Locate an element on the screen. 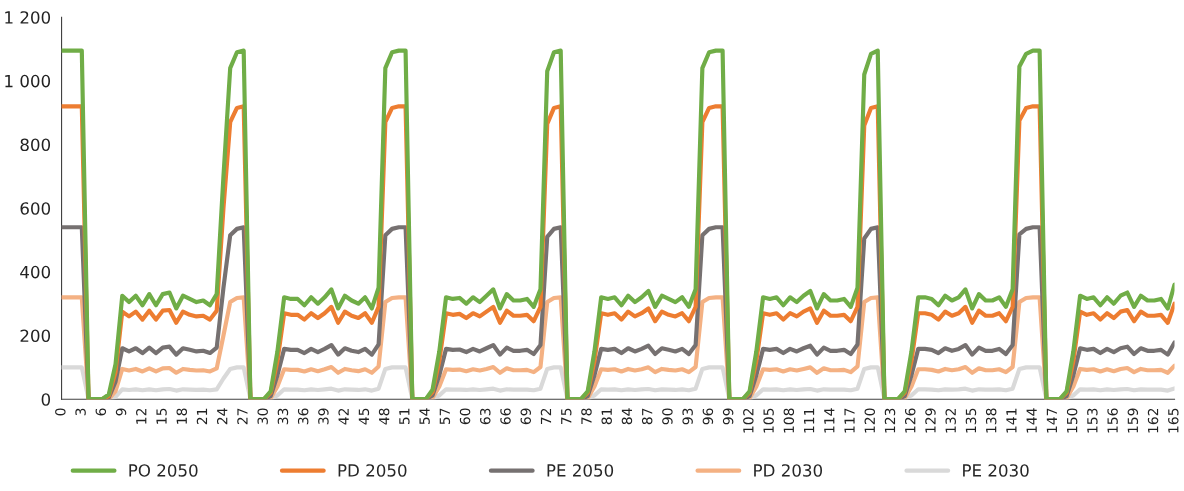 Image resolution: width=1184 pixels, height=491 pixels. x-tick-label: 6 is located at coordinates (101, 412).